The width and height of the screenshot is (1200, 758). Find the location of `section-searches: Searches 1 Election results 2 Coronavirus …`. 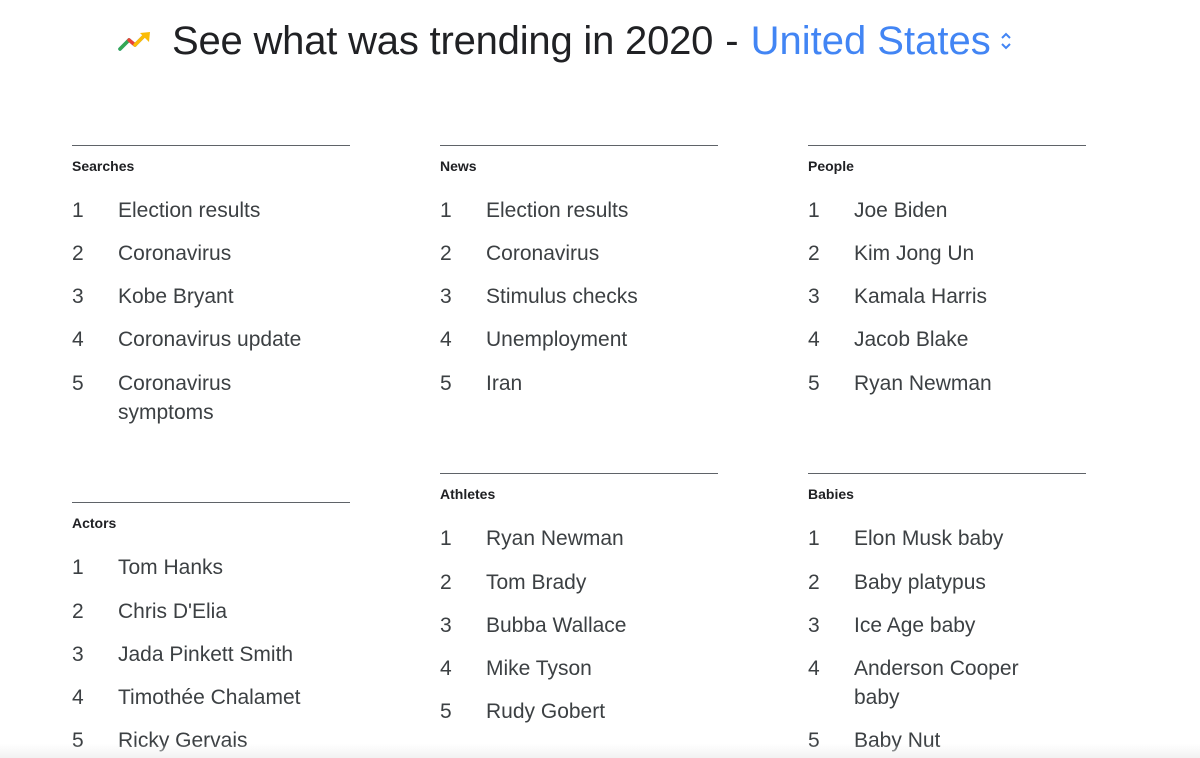

section-searches: Searches 1 Election results 2 Coronavirus … is located at coordinates (211, 286).